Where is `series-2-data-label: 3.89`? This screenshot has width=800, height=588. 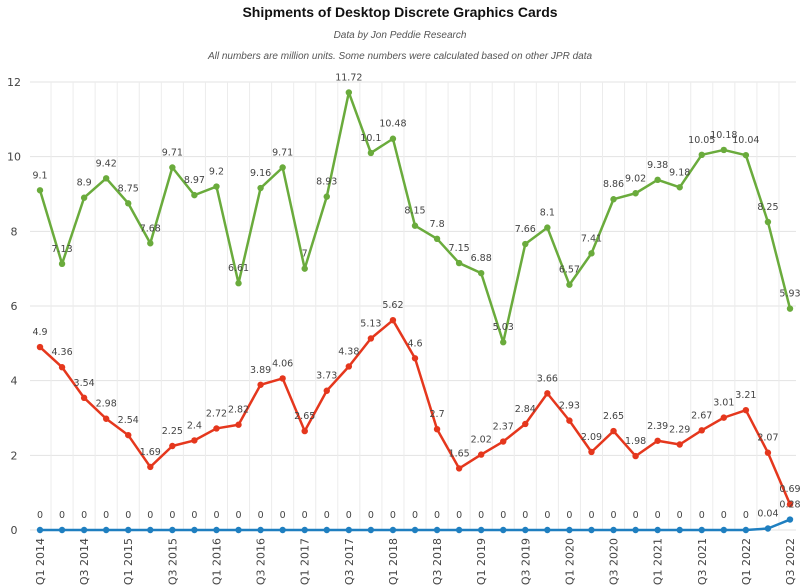
series-2-data-label: 3.89 is located at coordinates (260, 370).